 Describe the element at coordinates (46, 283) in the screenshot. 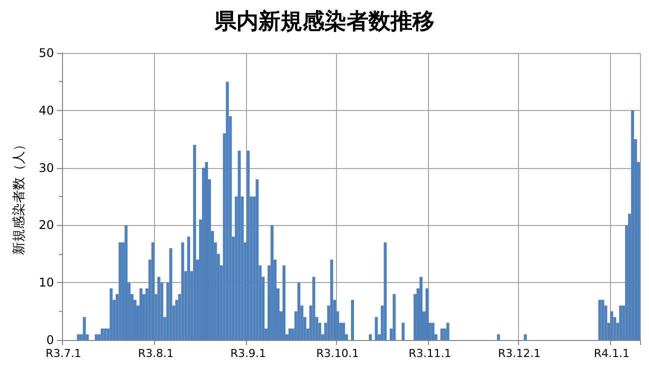

I see `y-tick-label: 10` at that location.